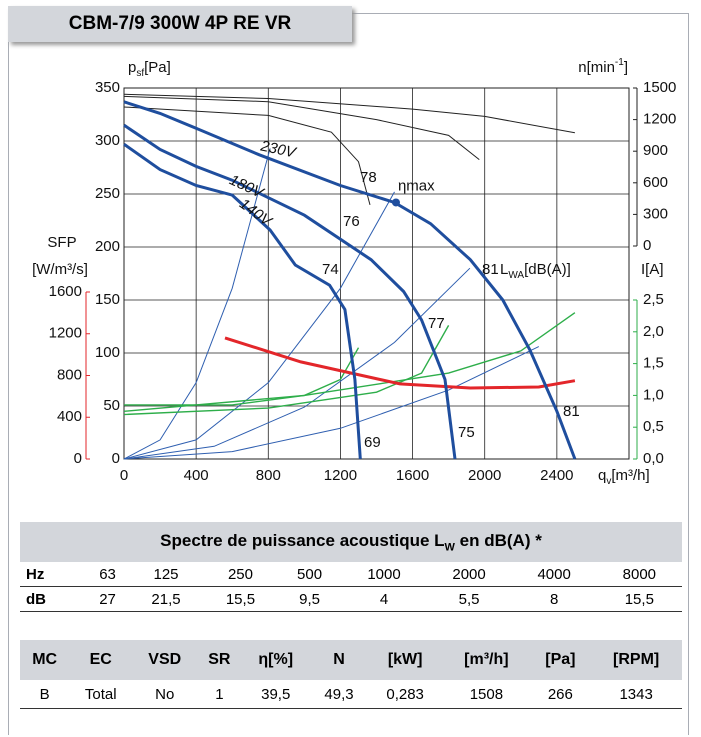 This screenshot has width=701, height=737. I want to click on cell: 1343, so click(636, 694).